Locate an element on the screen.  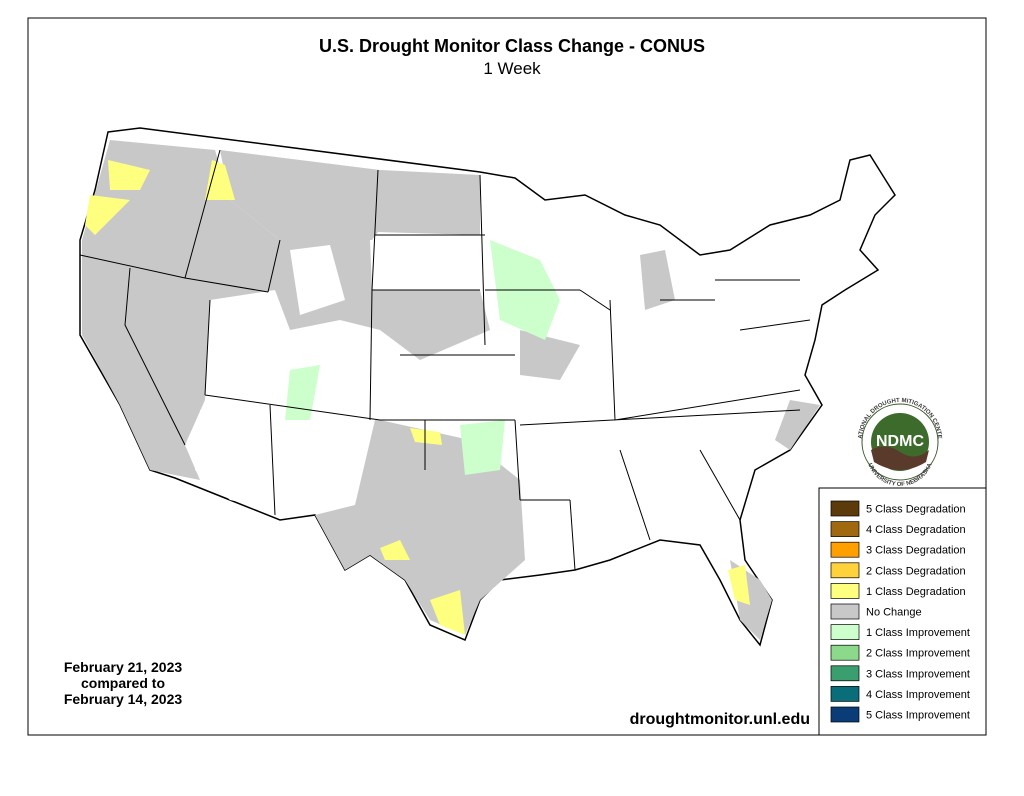
source-url: droughtmonitor.unl.edu is located at coordinates (720, 719).